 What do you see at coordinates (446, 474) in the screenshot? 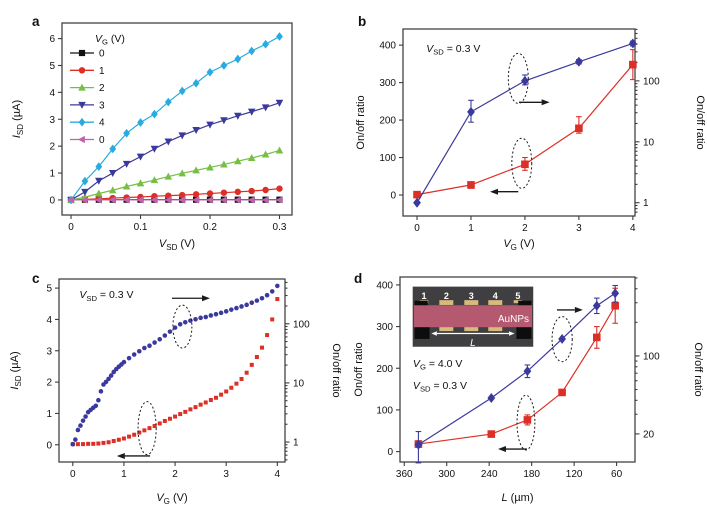
I see `x-tick-label: 300` at bounding box center [446, 474].